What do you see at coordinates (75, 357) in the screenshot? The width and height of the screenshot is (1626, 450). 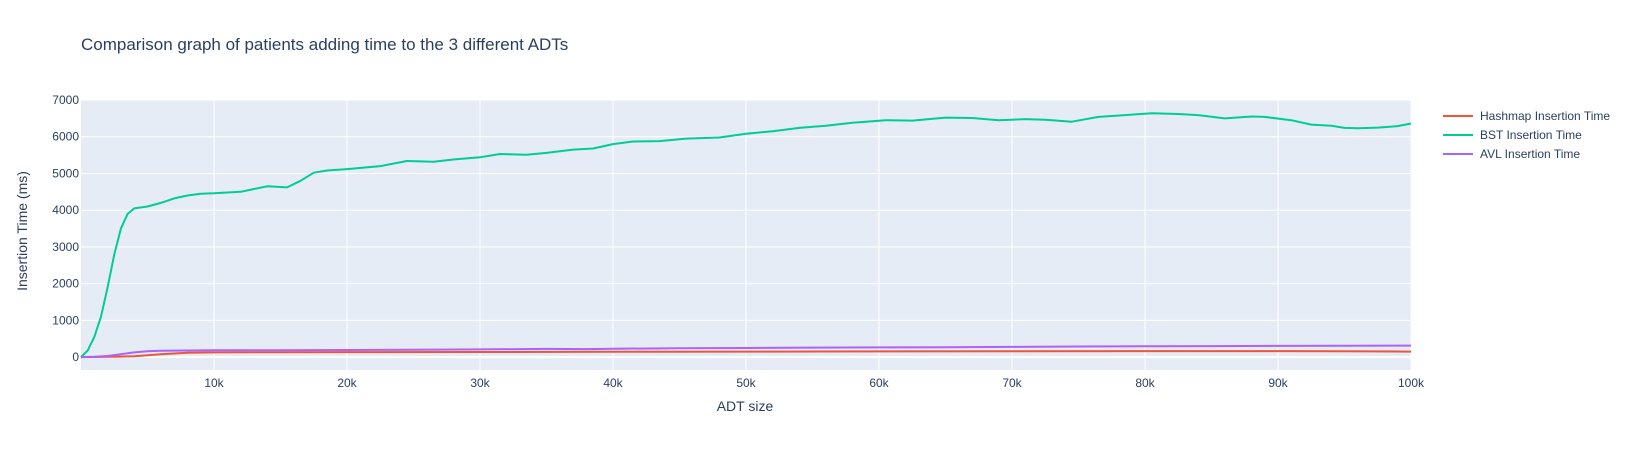 I see `y-tick-label: 0` at bounding box center [75, 357].